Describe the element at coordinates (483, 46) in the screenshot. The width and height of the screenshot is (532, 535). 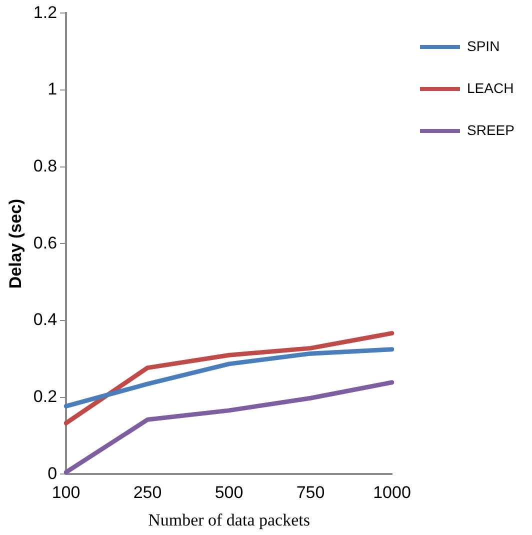
I see `legend-label: SPIN` at that location.